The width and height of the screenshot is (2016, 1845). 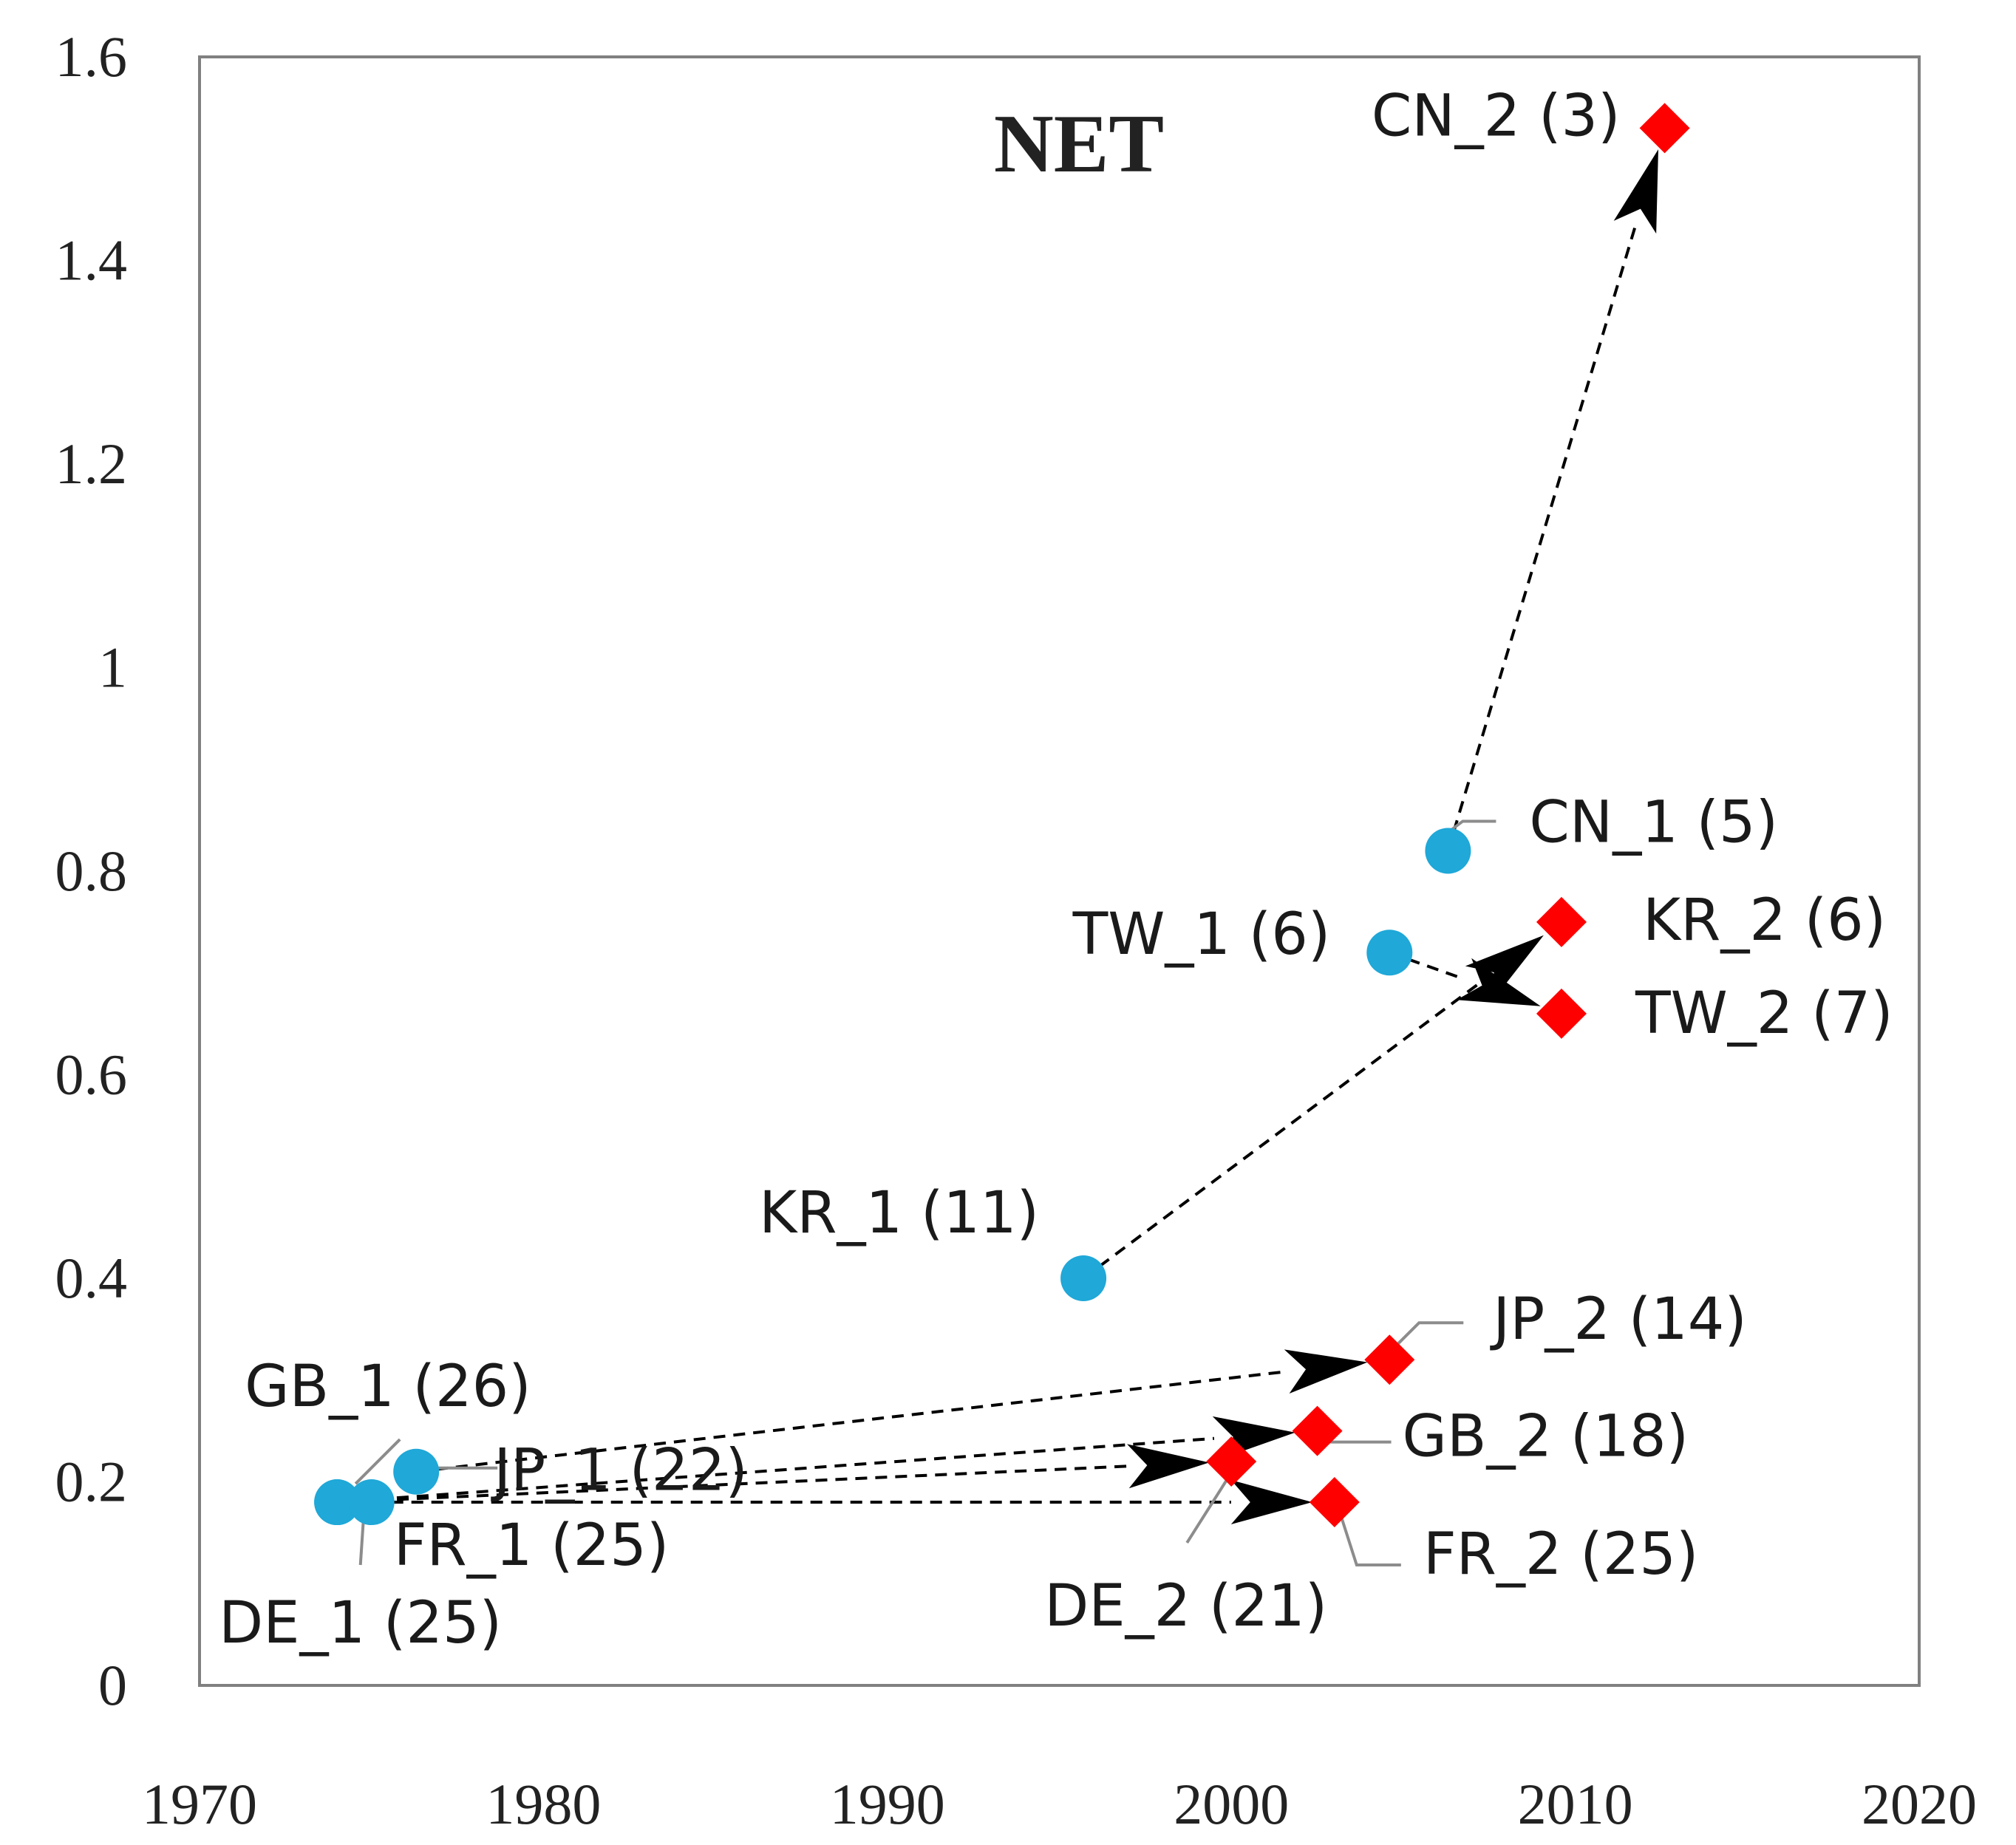 I want to click on point-label-KR_2: KR_2 (6), so click(x=1765, y=920).